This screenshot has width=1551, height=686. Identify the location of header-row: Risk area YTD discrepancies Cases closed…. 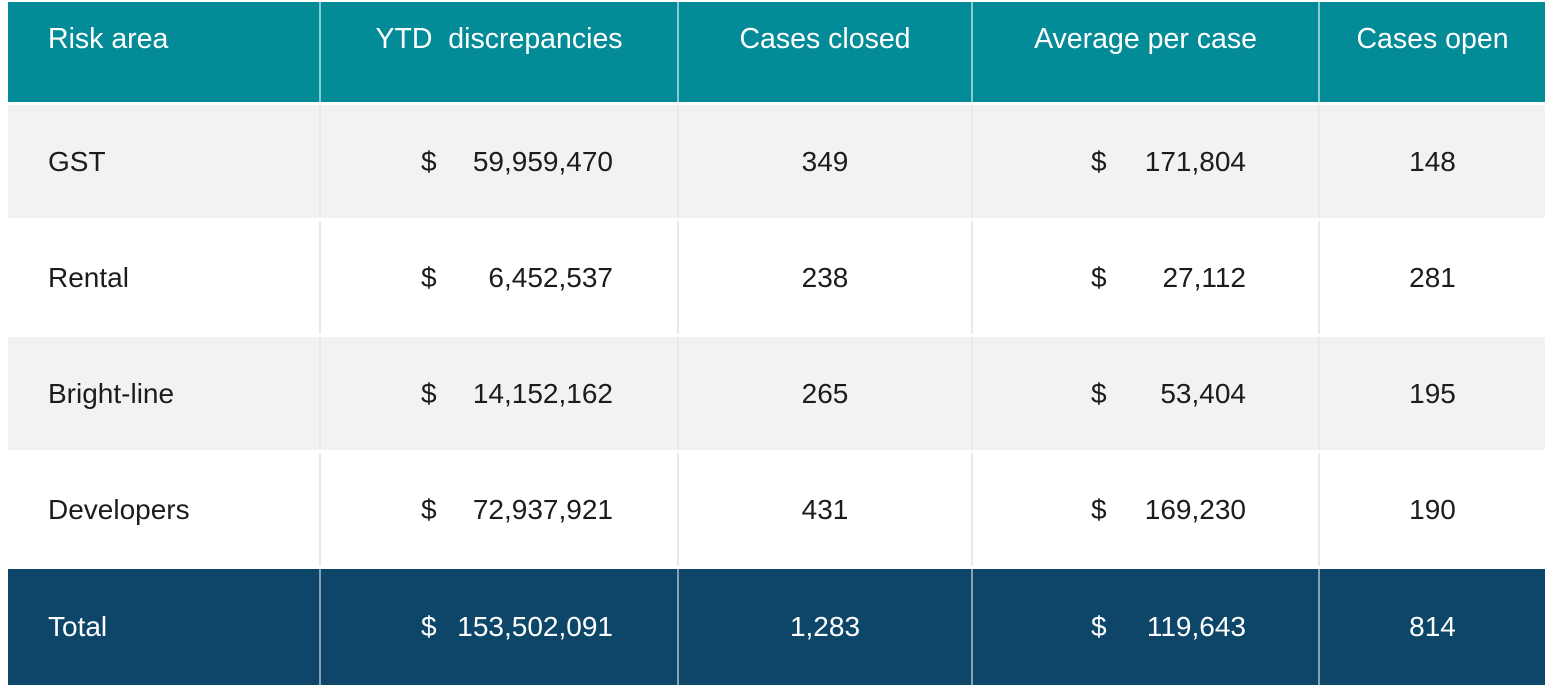
(776, 52).